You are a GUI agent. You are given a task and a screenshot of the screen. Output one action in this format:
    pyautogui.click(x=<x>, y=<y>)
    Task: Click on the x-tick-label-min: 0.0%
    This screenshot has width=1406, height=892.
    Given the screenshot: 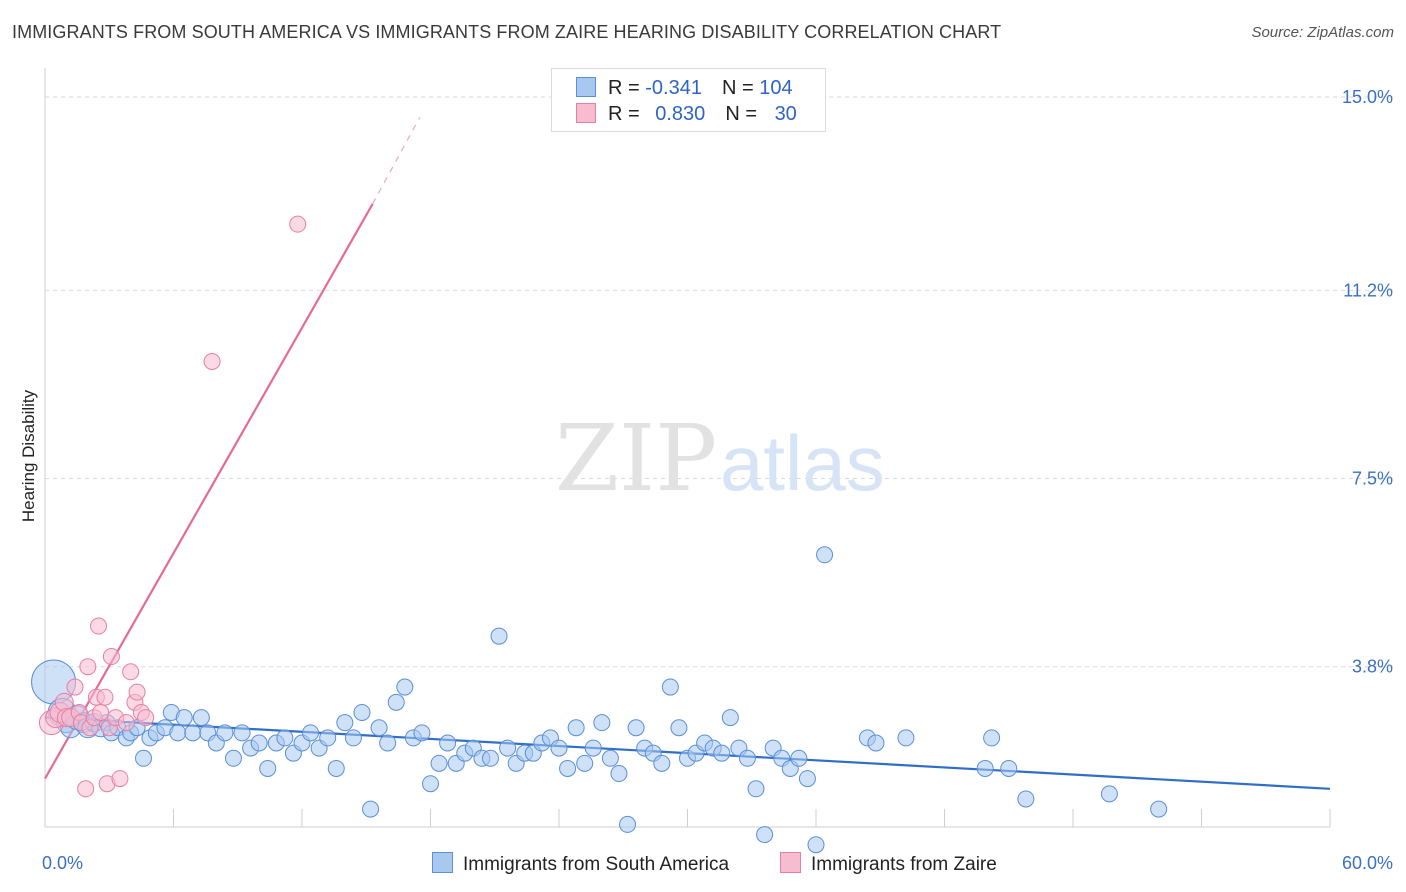 What is the action you would take?
    pyautogui.click(x=62, y=863)
    